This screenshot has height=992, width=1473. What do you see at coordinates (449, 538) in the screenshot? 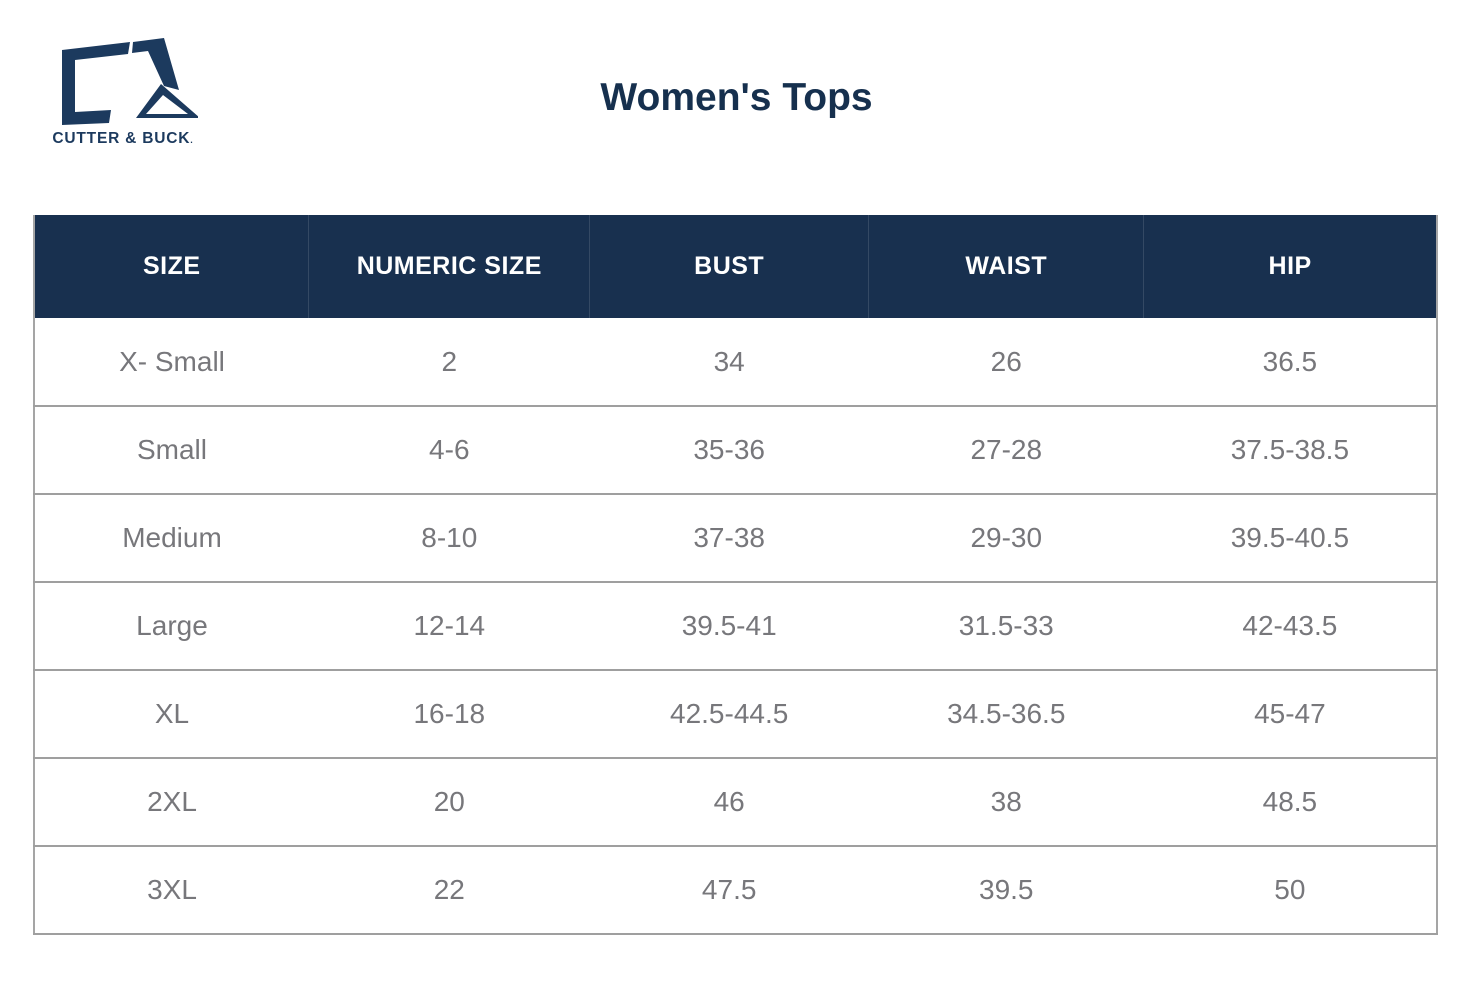
I see `cell-numeric-size: 8-10` at bounding box center [449, 538].